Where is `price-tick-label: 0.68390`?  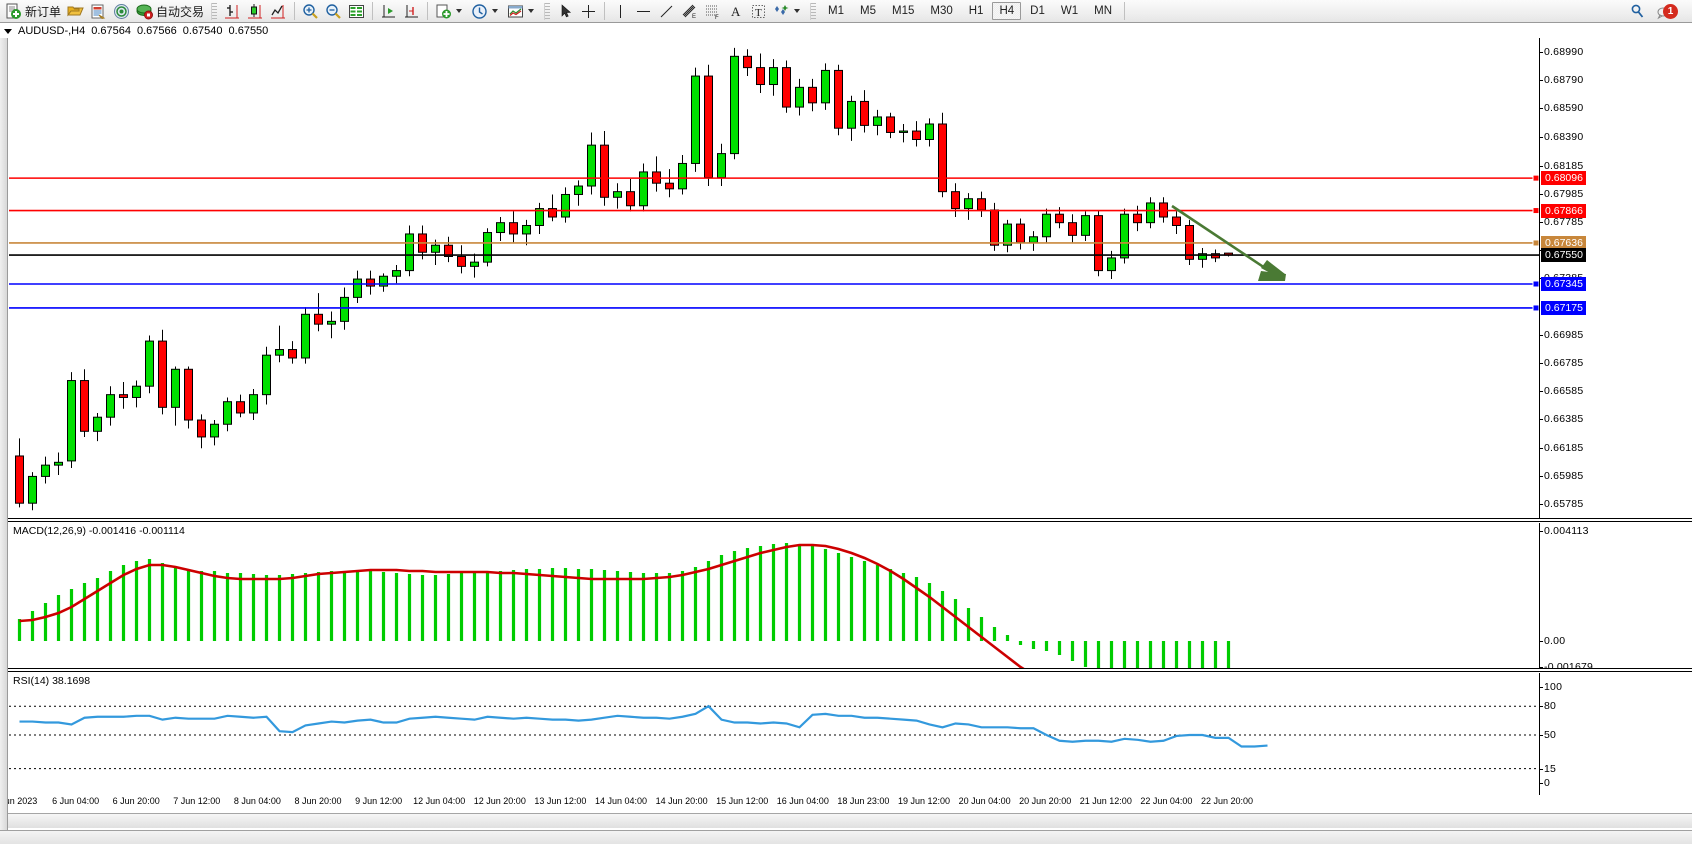 price-tick-label: 0.68390 is located at coordinates (1561, 136).